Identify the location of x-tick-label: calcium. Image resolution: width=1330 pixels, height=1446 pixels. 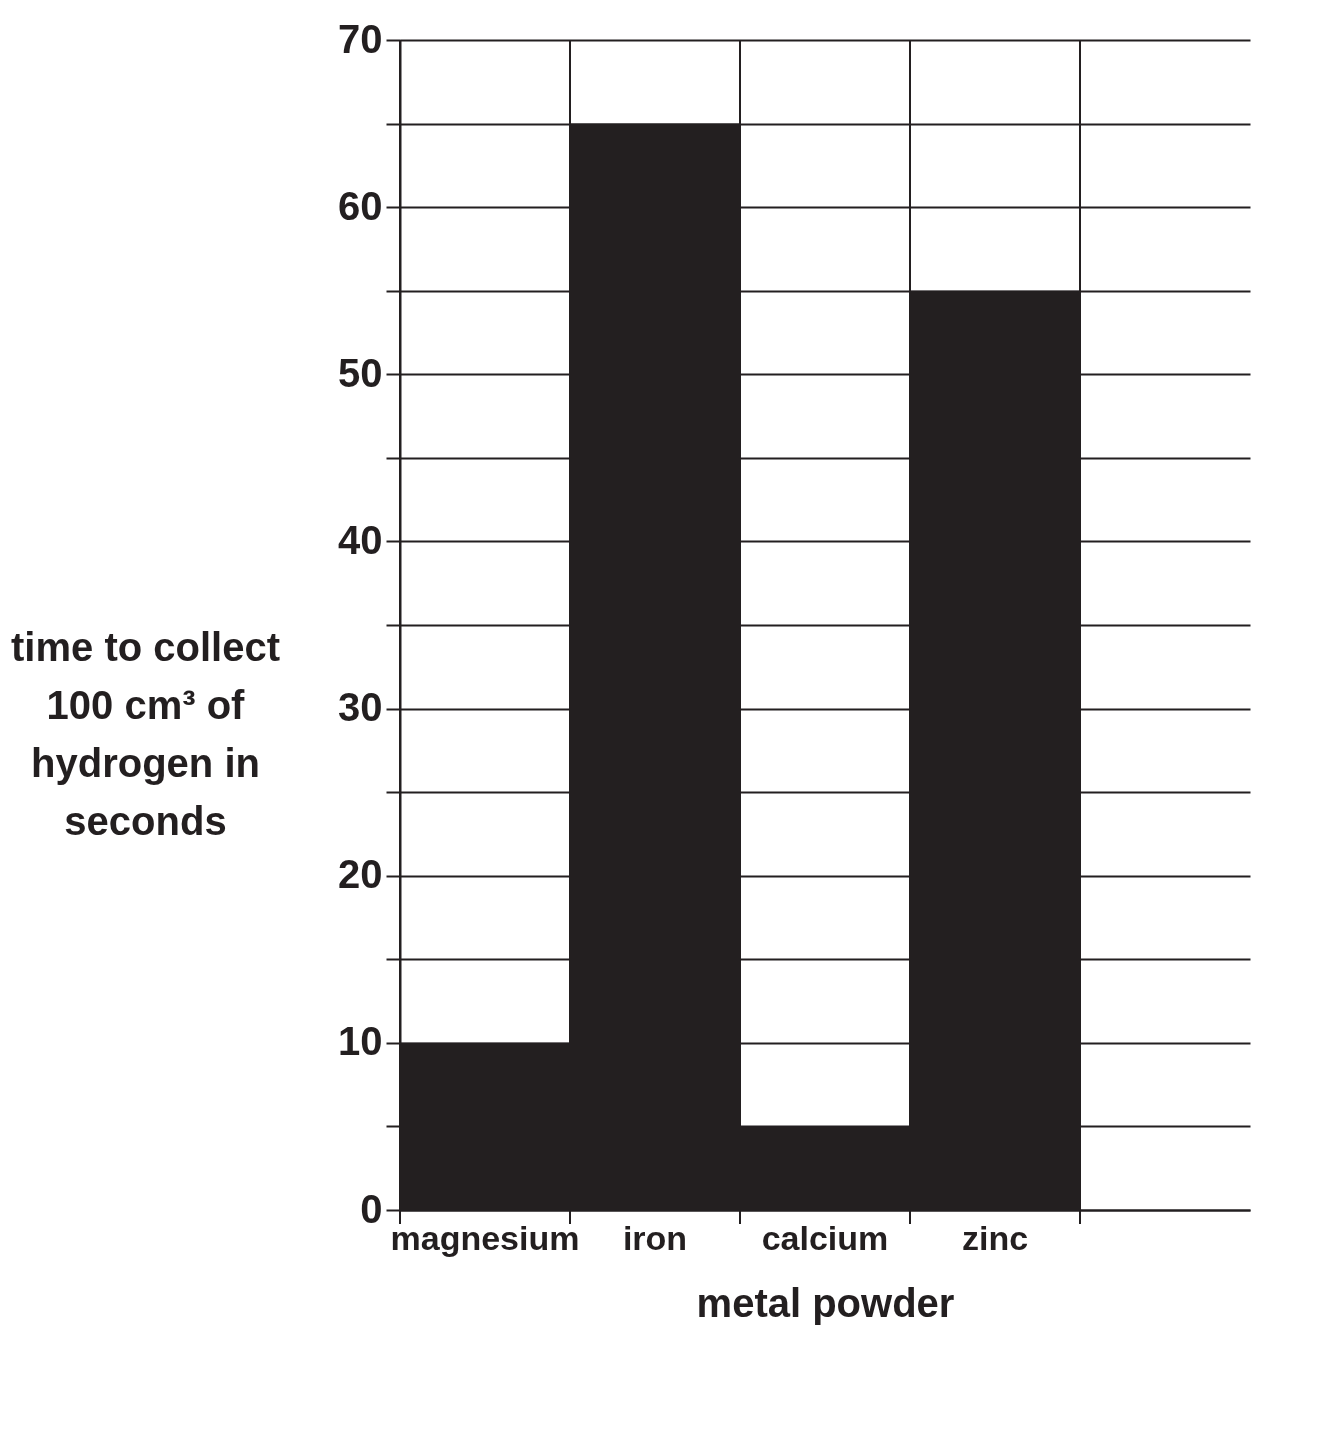
(825, 1237).